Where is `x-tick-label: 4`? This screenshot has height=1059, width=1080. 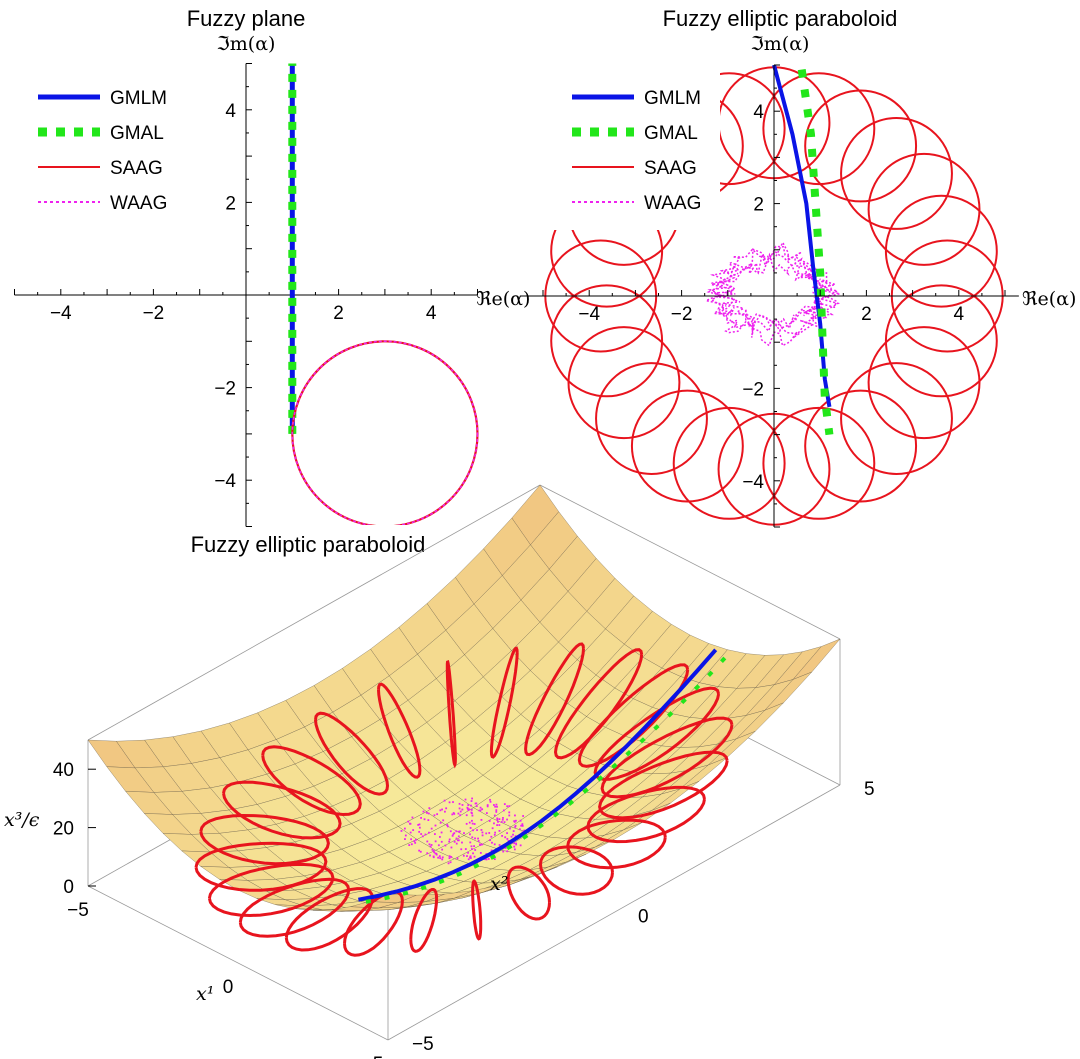
x-tick-label: 4 is located at coordinates (959, 314).